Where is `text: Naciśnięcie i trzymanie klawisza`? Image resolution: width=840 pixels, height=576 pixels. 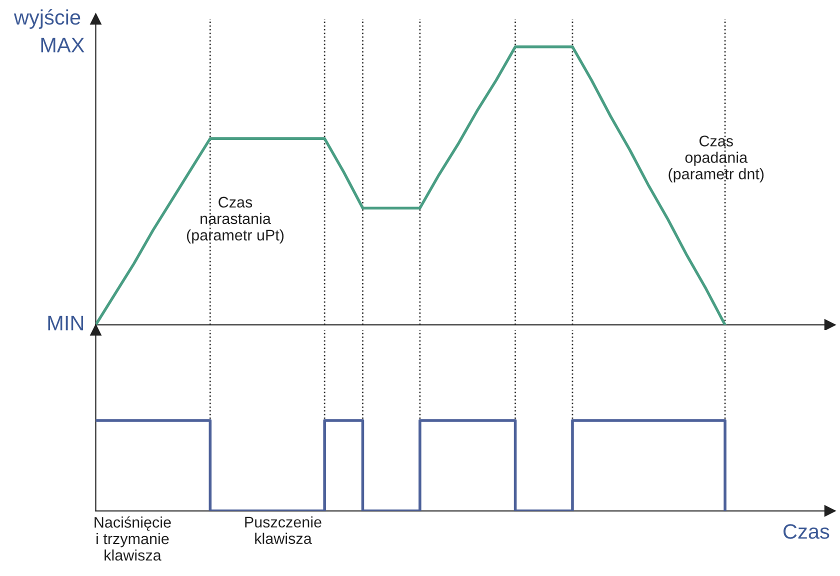 text: Naciśnięcie i trzymanie klawisza is located at coordinates (132, 538).